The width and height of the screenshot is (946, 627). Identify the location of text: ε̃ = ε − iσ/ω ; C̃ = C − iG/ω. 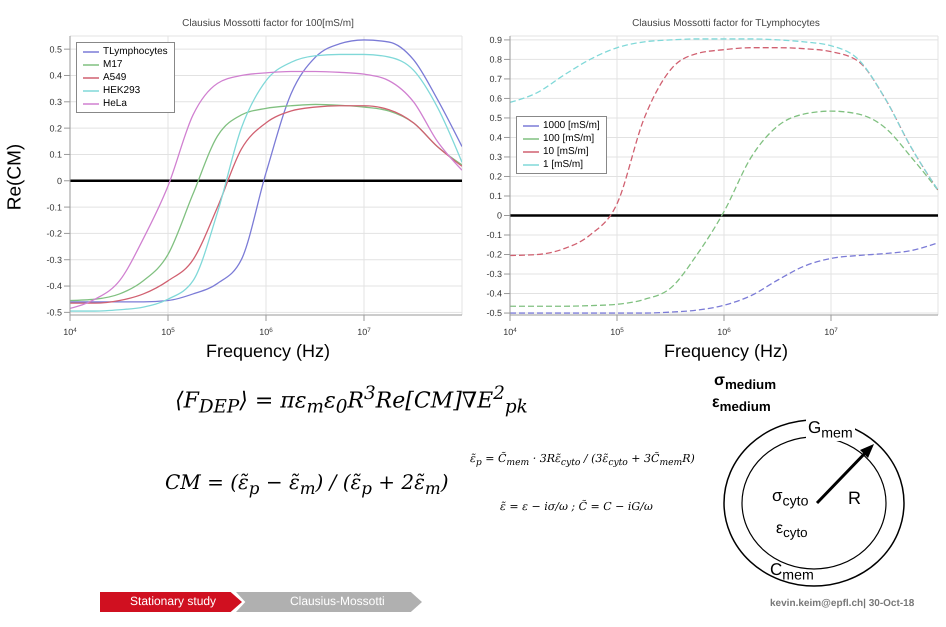
(576, 506).